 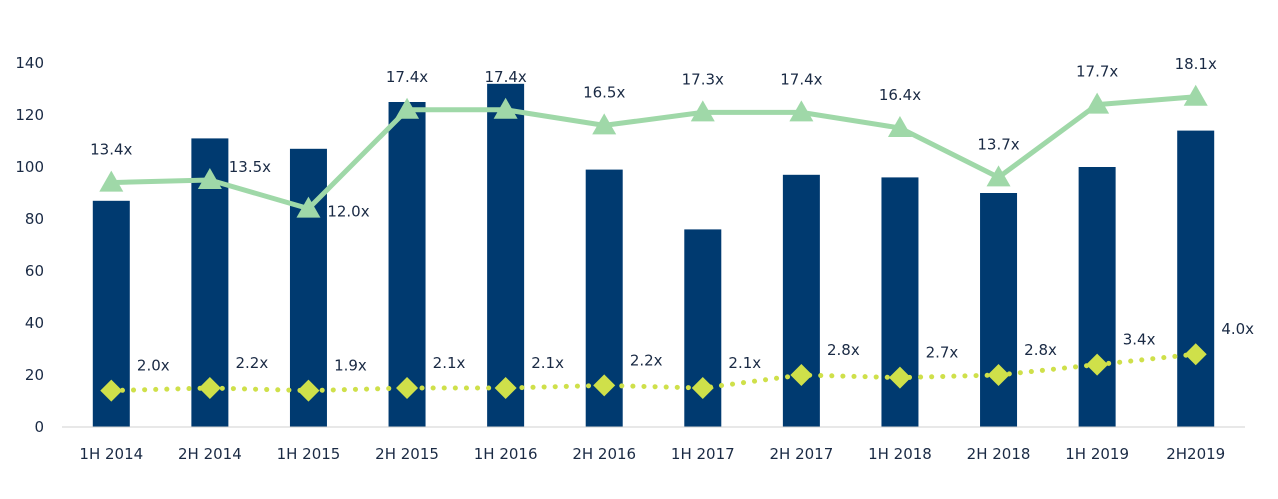 What do you see at coordinates (998, 144) in the screenshot?
I see `data-label: 13.7x` at bounding box center [998, 144].